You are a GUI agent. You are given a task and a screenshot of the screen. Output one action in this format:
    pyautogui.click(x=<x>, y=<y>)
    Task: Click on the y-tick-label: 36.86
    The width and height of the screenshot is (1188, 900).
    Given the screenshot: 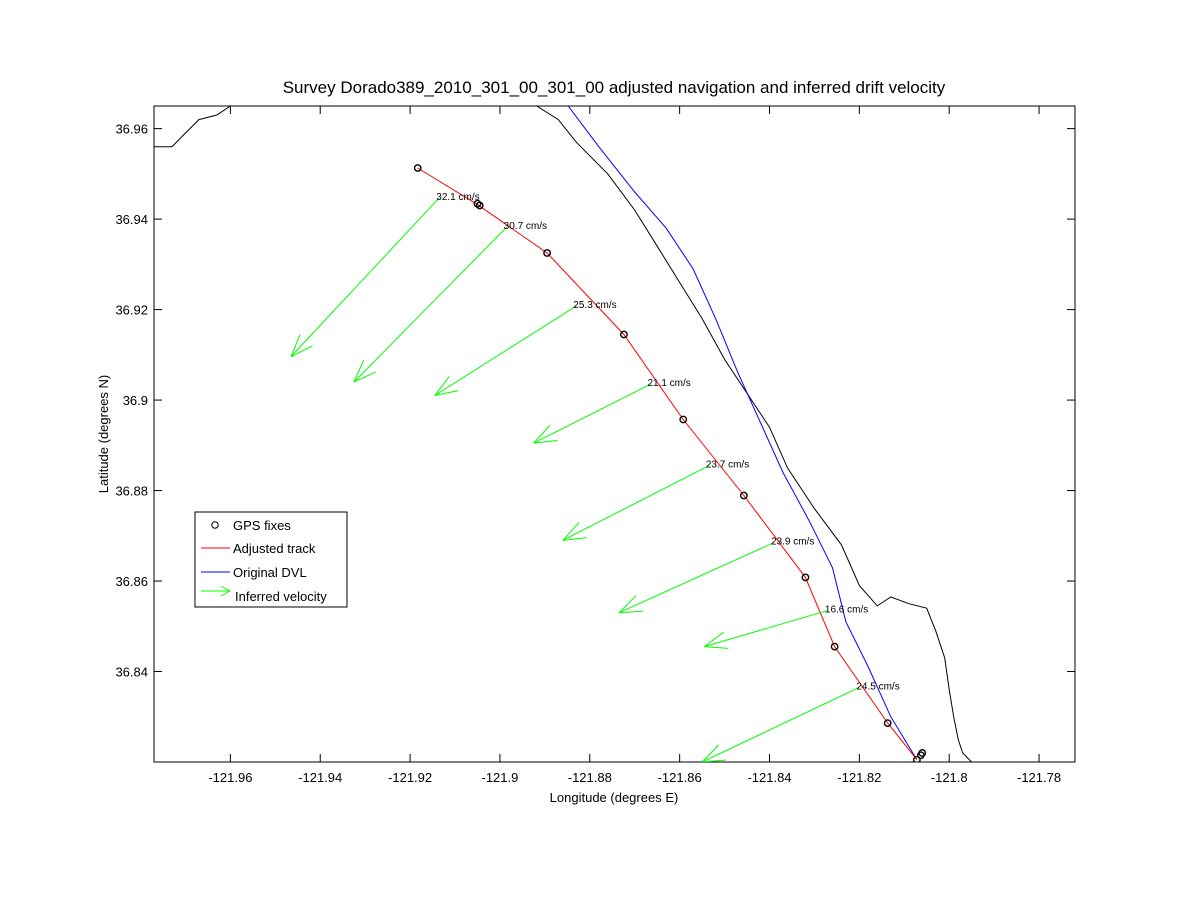 What is the action you would take?
    pyautogui.click(x=131, y=581)
    